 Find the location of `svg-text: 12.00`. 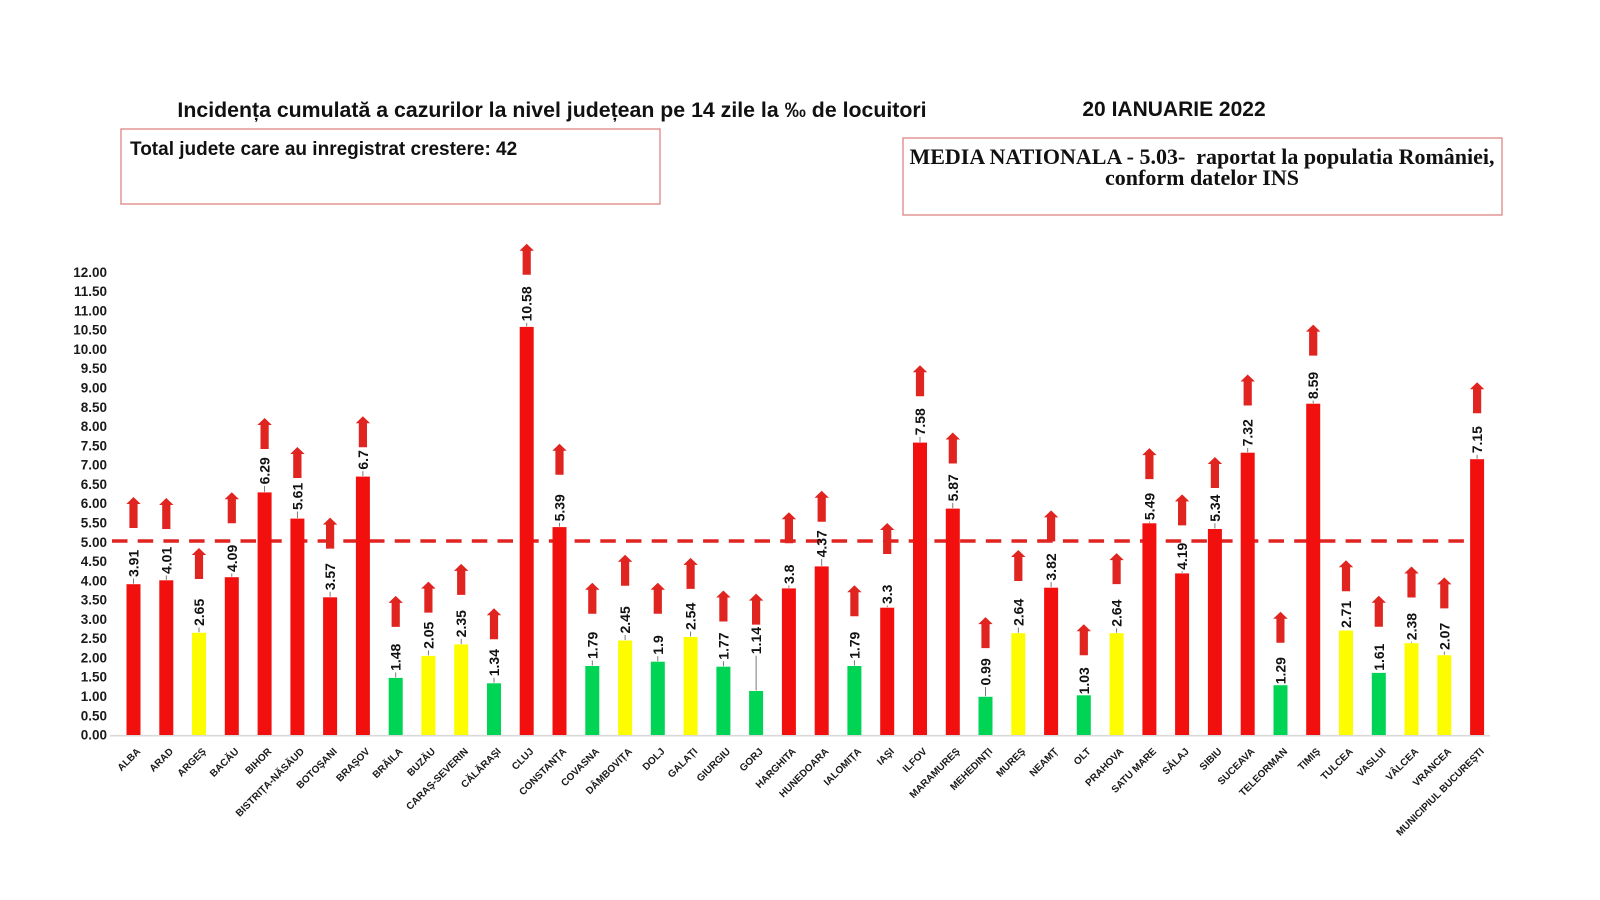

svg-text: 12.00 is located at coordinates (90, 272).